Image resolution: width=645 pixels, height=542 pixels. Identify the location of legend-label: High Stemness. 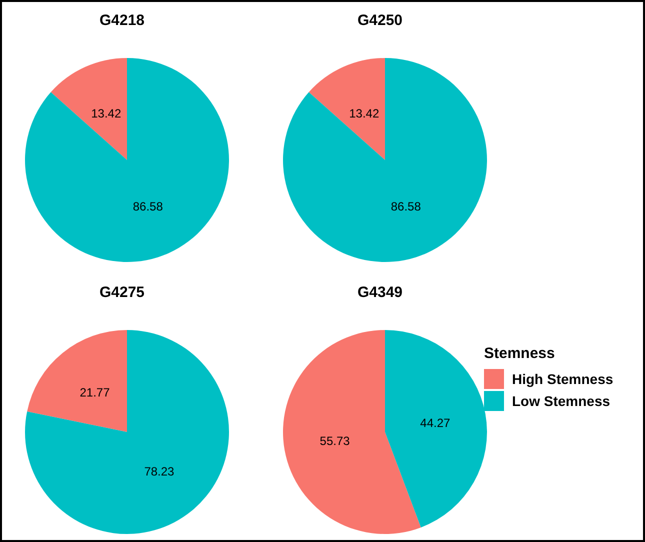
(563, 379).